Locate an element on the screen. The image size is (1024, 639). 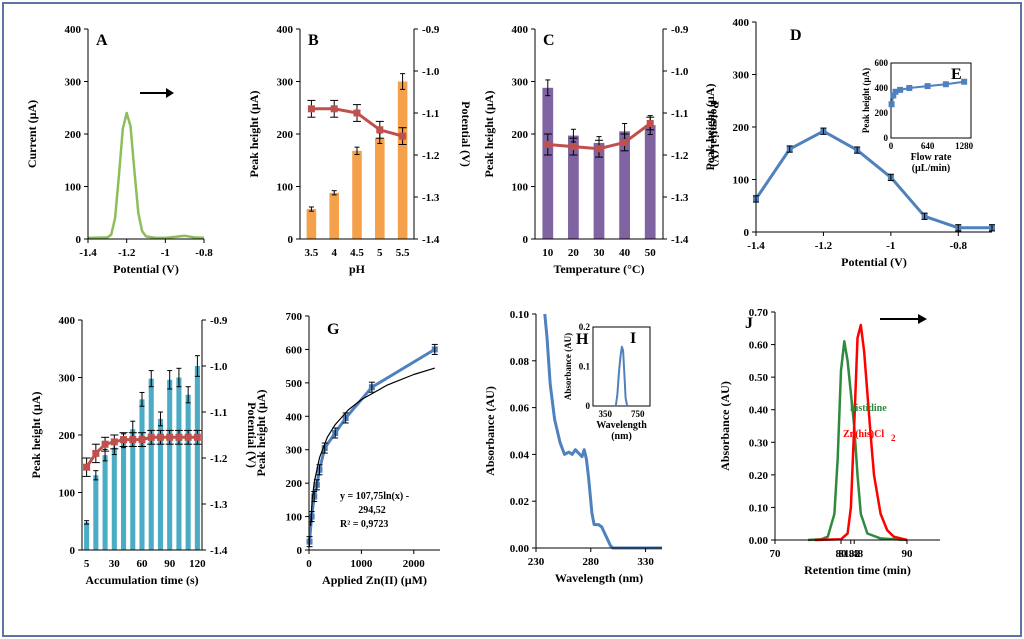
panel-c-ylabel: Peak height (µA) is located at coordinates (489, 134).